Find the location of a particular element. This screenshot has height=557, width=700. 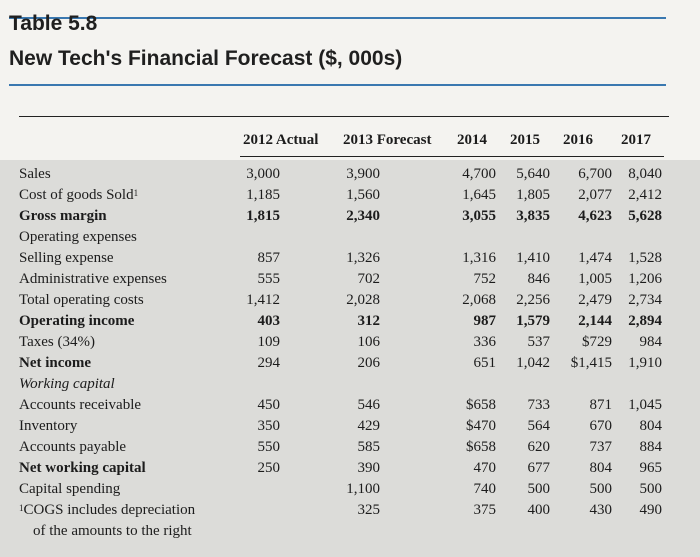

col-header-2016: 2016 is located at coordinates (578, 140).